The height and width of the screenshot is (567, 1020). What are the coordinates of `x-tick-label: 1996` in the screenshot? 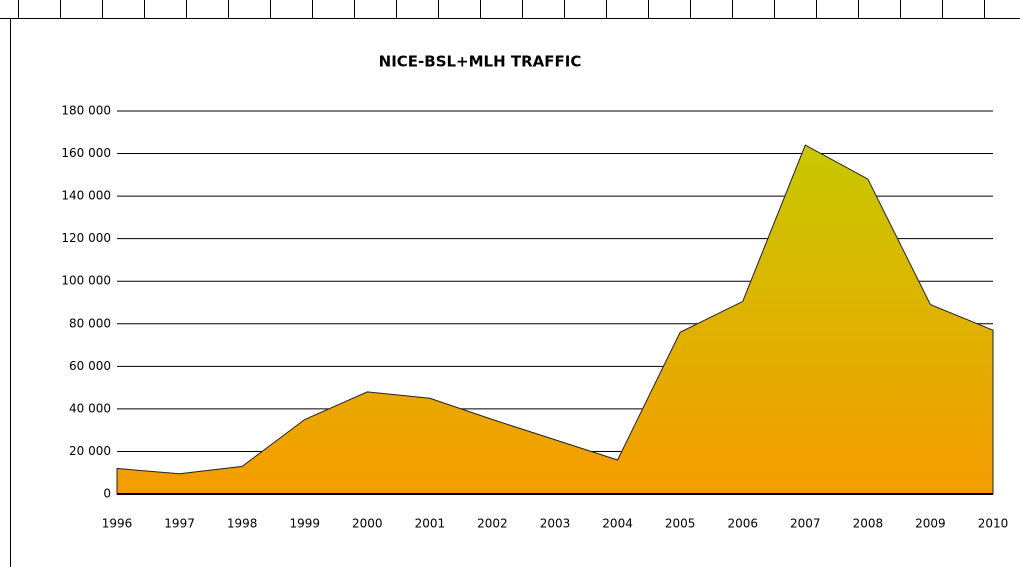 It's located at (117, 524).